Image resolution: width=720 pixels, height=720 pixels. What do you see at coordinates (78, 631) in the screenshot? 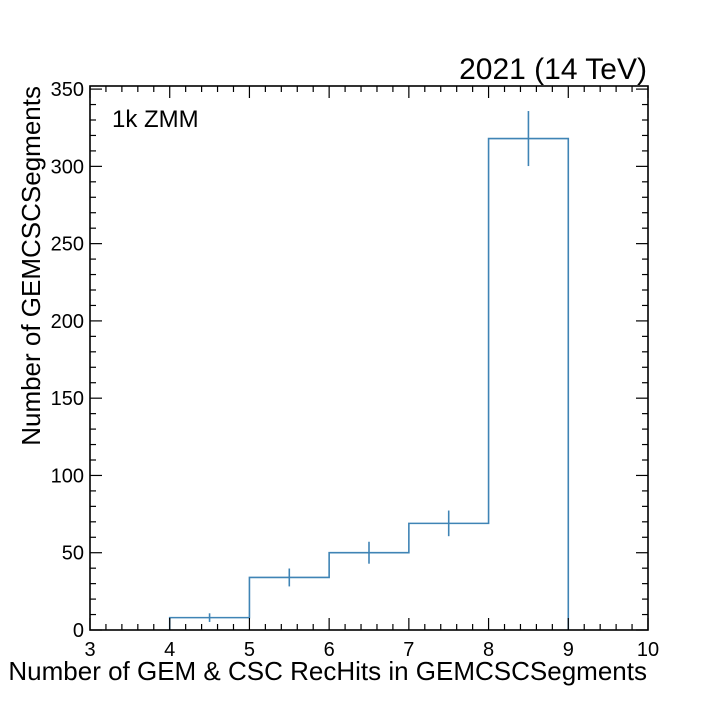
I see `y-tick-label: 0` at bounding box center [78, 631].